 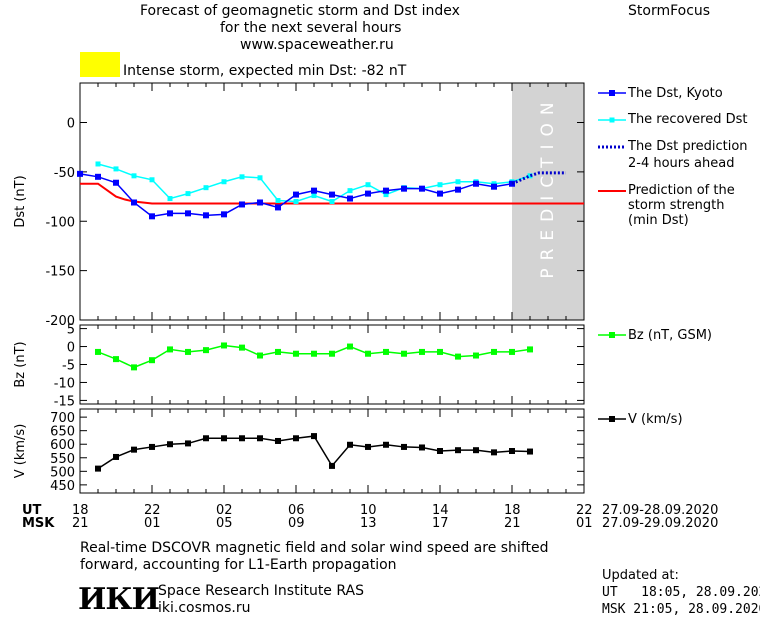 What do you see at coordinates (658, 220) in the screenshot?
I see `legend-storm-label-3: (min Dst)` at bounding box center [658, 220].